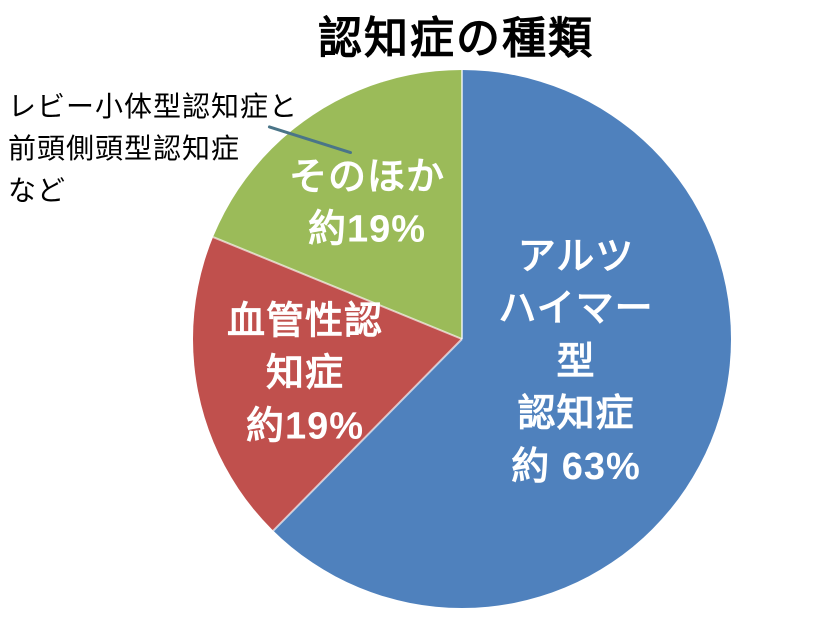 The image size is (832, 628). What do you see at coordinates (305, 321) in the screenshot?
I see `slice-label-line: 血管性認` at bounding box center [305, 321].